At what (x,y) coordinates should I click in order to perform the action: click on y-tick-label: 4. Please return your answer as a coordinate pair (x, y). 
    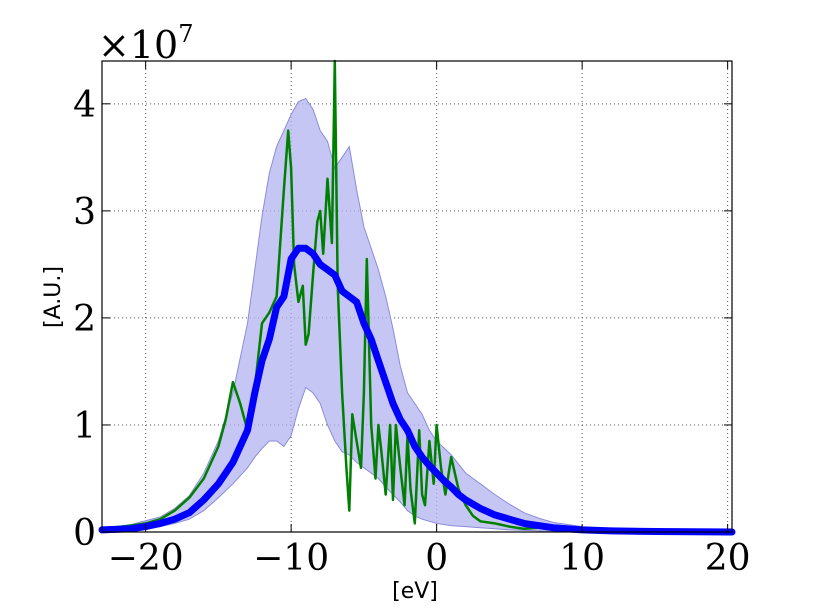
    Looking at the image, I should click on (84, 105).